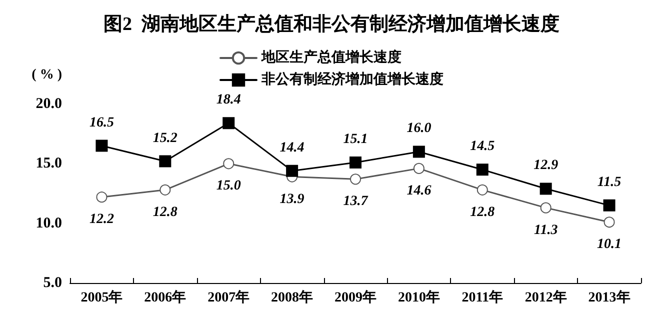  What do you see at coordinates (355, 139) in the screenshot?
I see `data-label: 15.1` at bounding box center [355, 139].